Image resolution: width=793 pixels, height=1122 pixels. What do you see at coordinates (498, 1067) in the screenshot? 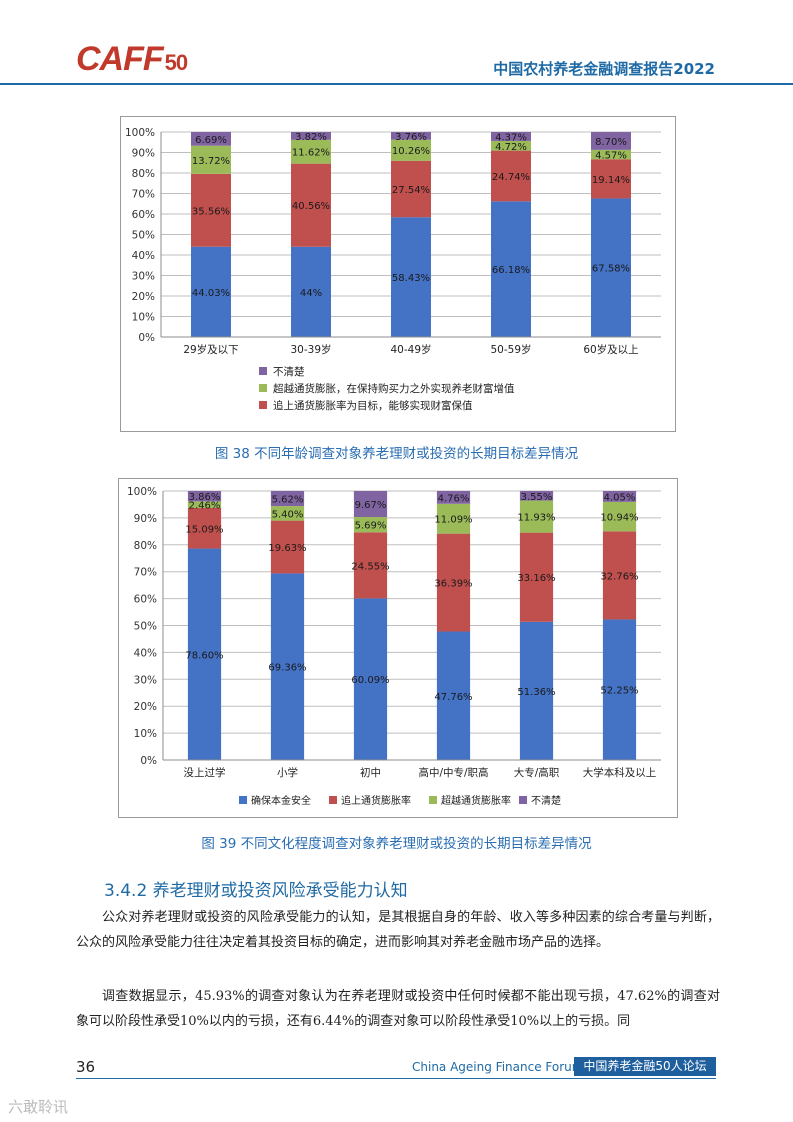
I see `footer-forum-english: China Ageing Finance Forum` at bounding box center [498, 1067].